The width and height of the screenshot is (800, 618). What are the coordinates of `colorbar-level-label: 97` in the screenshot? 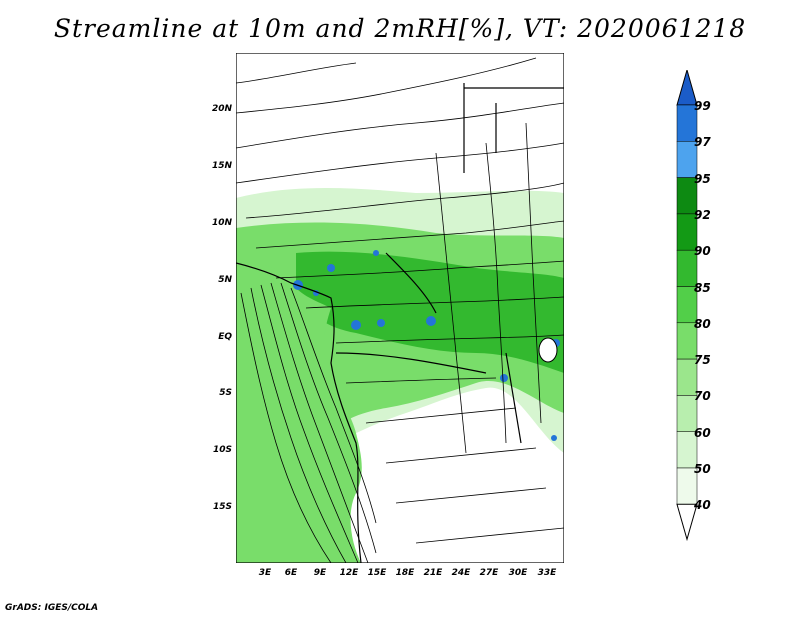 It's located at (702, 142).